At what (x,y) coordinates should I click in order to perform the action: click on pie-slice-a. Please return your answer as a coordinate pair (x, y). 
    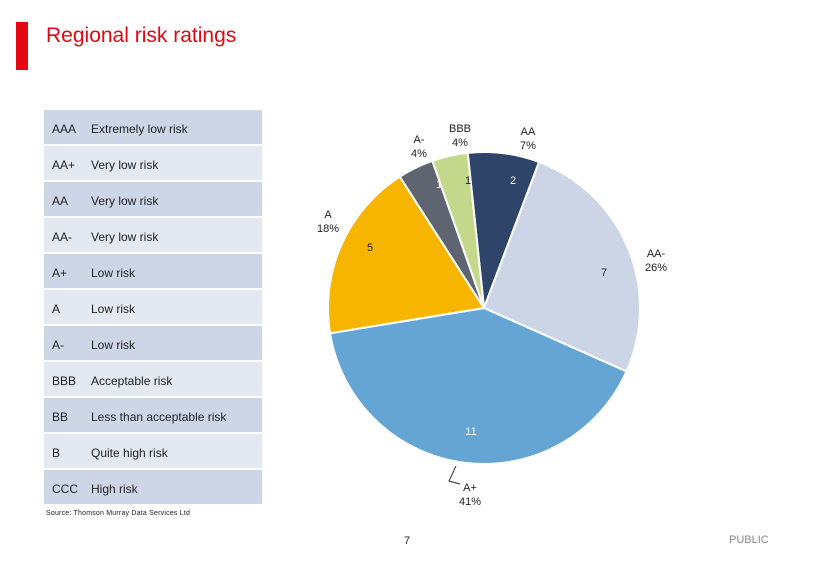
    Looking at the image, I should click on (406, 255).